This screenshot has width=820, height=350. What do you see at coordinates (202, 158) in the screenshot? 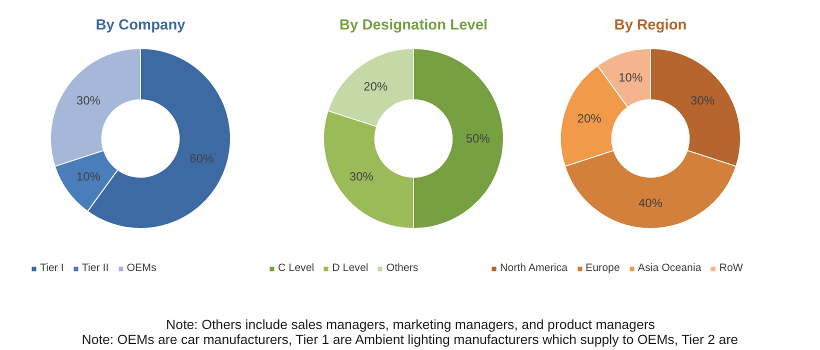
I see `data-label: 60%` at bounding box center [202, 158].